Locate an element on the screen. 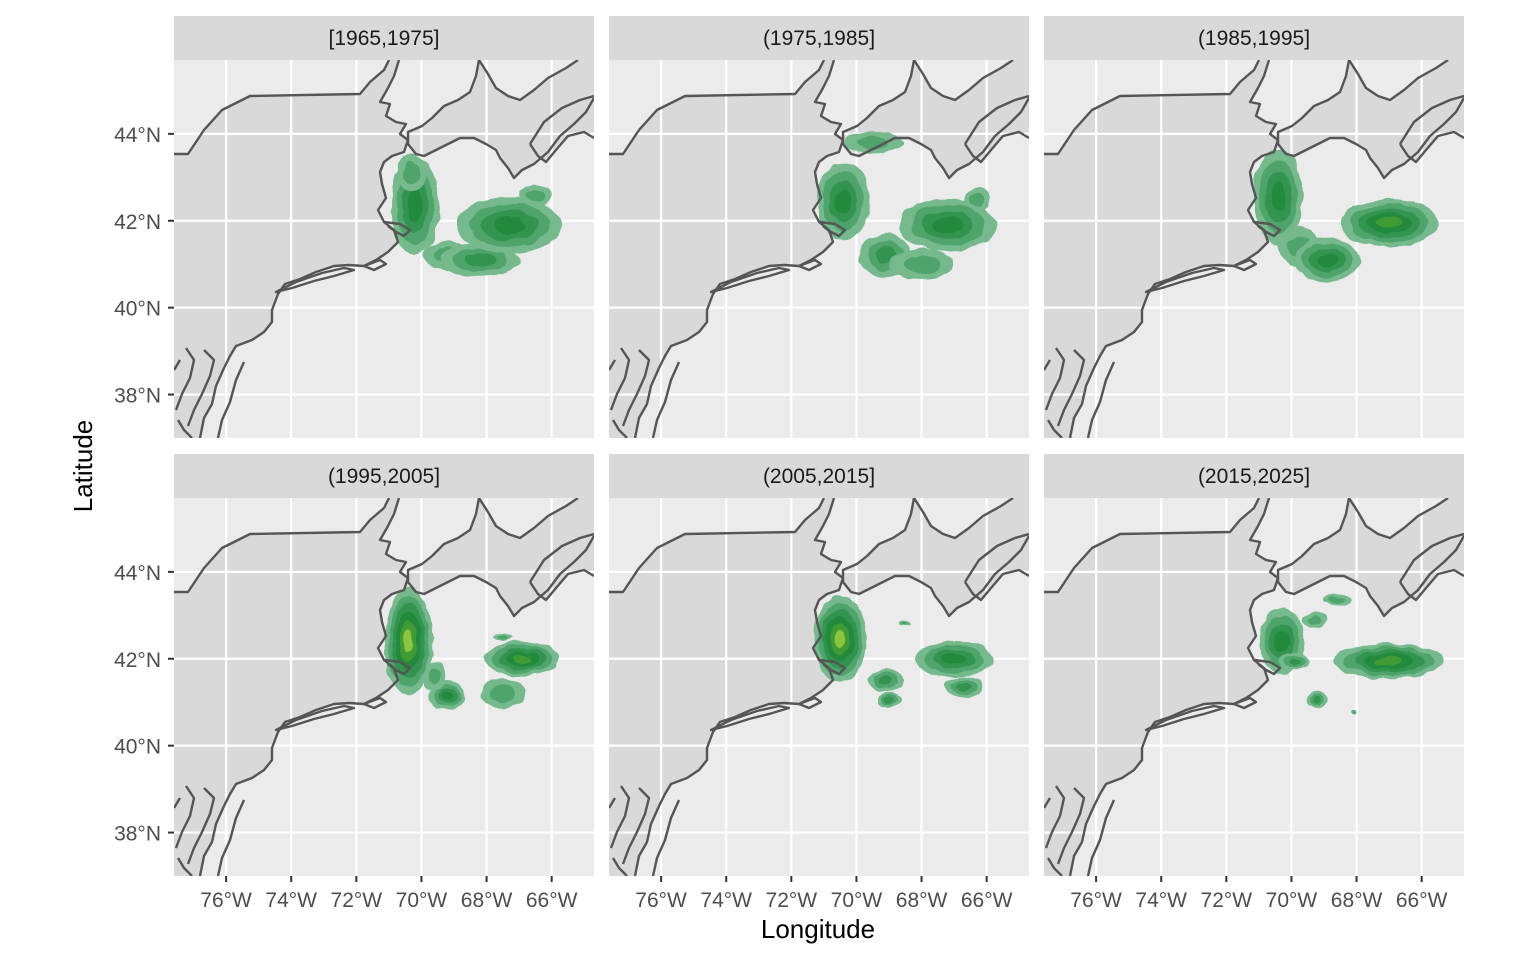 The image size is (1536, 960). facet-panel: (2005,2015] is located at coordinates (819, 665).